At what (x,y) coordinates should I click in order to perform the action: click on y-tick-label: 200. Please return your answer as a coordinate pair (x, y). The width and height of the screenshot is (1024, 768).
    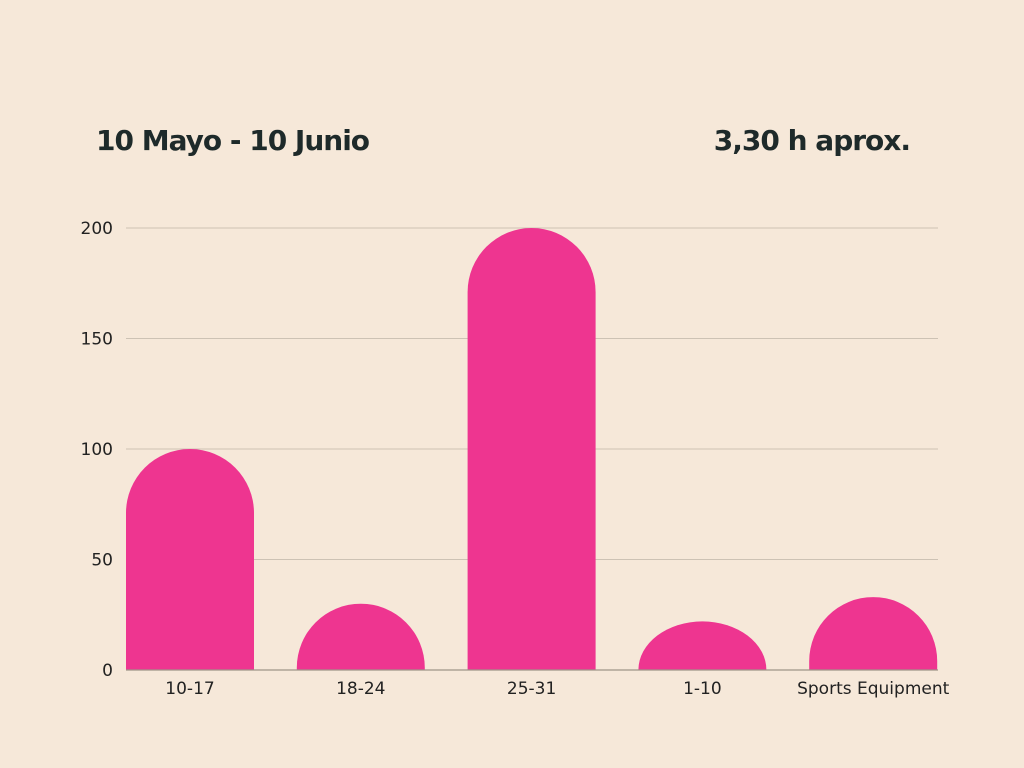
    Looking at the image, I should click on (97, 229).